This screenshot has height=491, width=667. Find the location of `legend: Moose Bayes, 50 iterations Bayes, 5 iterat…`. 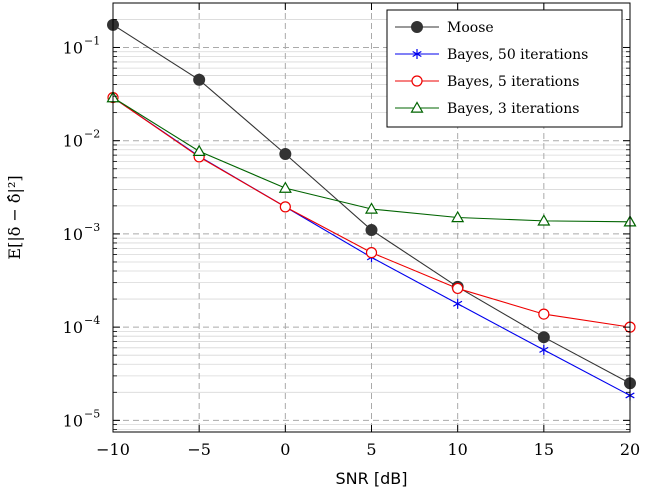

legend: Moose Bayes, 50 iterations Bayes, 5 iterat… is located at coordinates (504, 68).